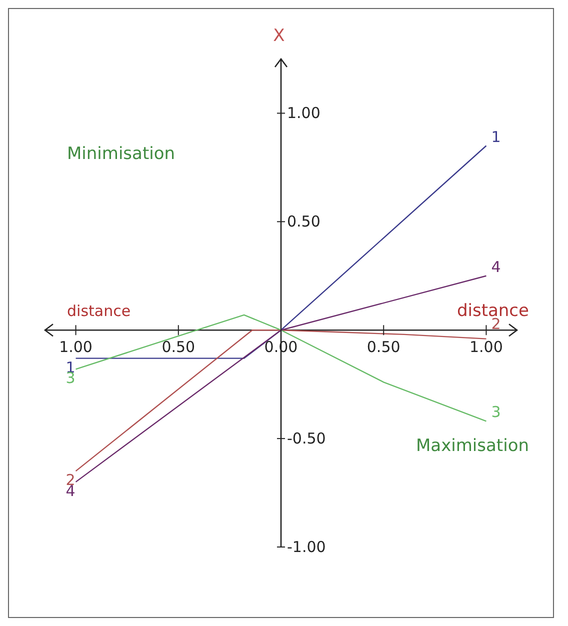 Image resolution: width=568 pixels, height=626 pixels. Describe the element at coordinates (279, 36) in the screenshot. I see `y-axis-title: X` at that location.